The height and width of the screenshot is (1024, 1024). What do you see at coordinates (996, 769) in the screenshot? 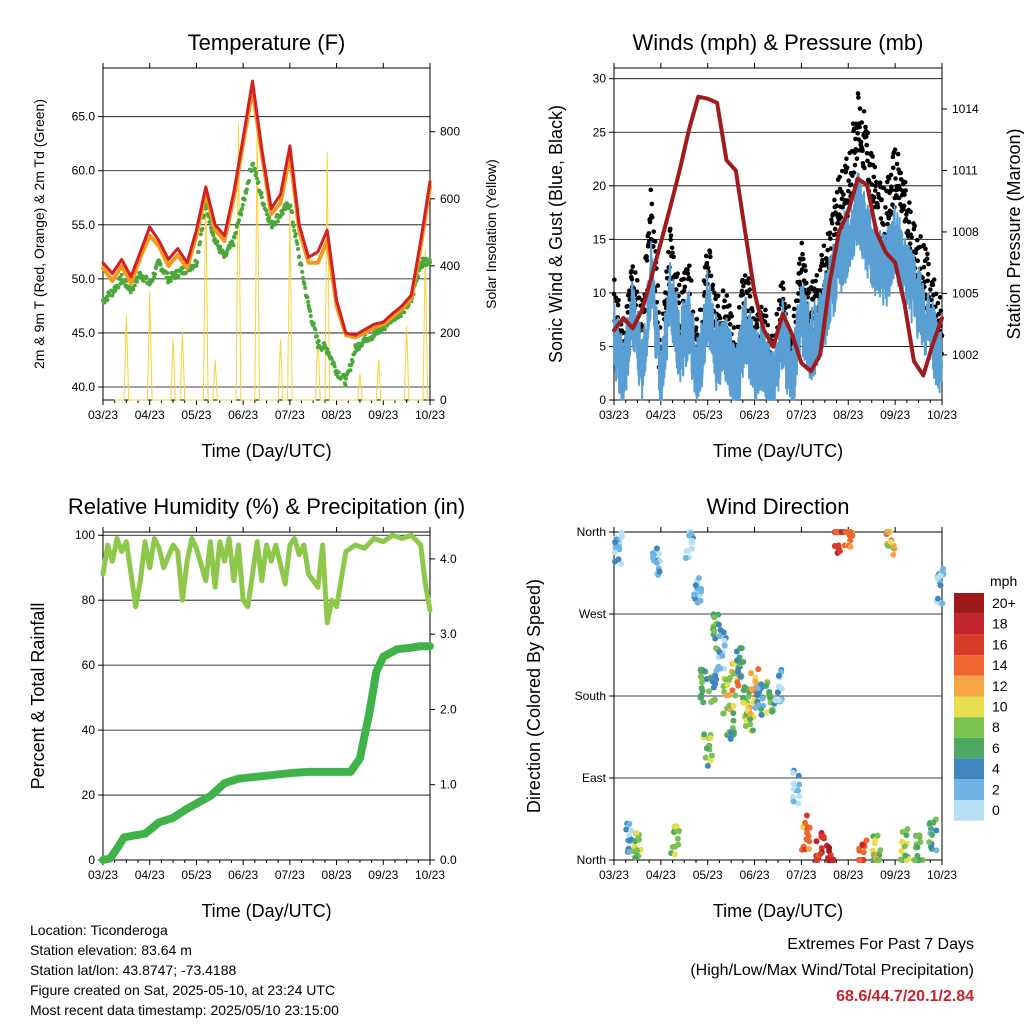
I see `legend-label: 4` at bounding box center [996, 769].